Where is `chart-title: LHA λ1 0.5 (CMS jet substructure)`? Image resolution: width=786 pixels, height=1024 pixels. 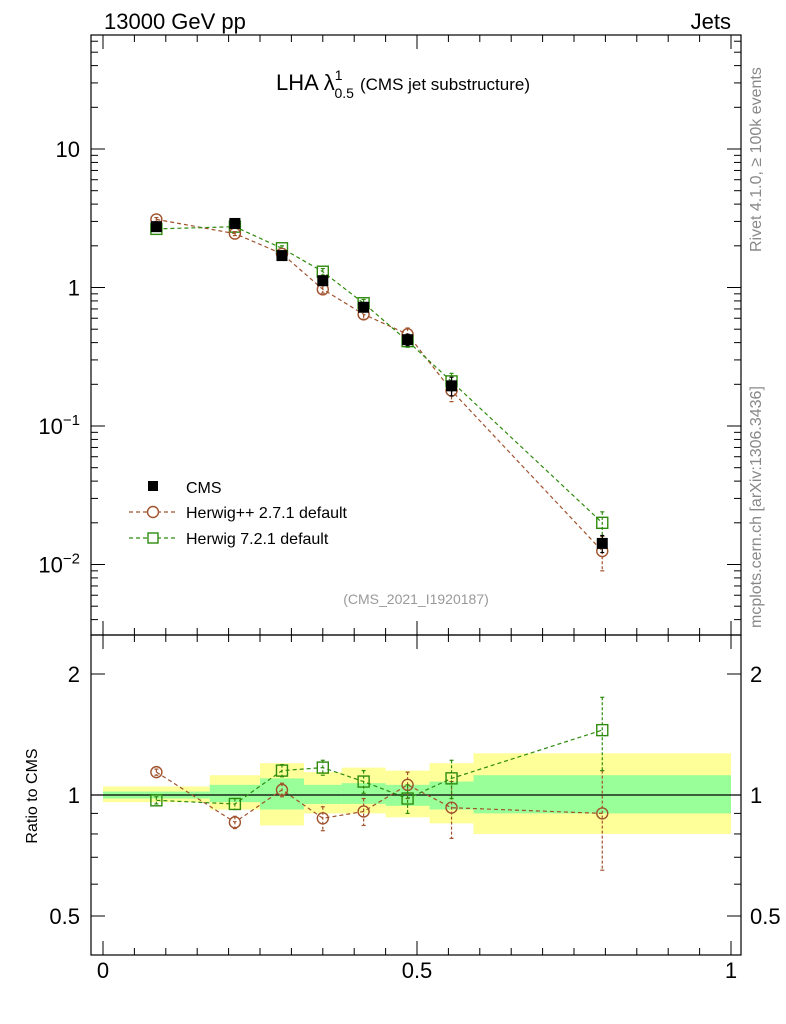
chart-title: LHA λ1 0.5 (CMS jet substructure) is located at coordinates (403, 84).